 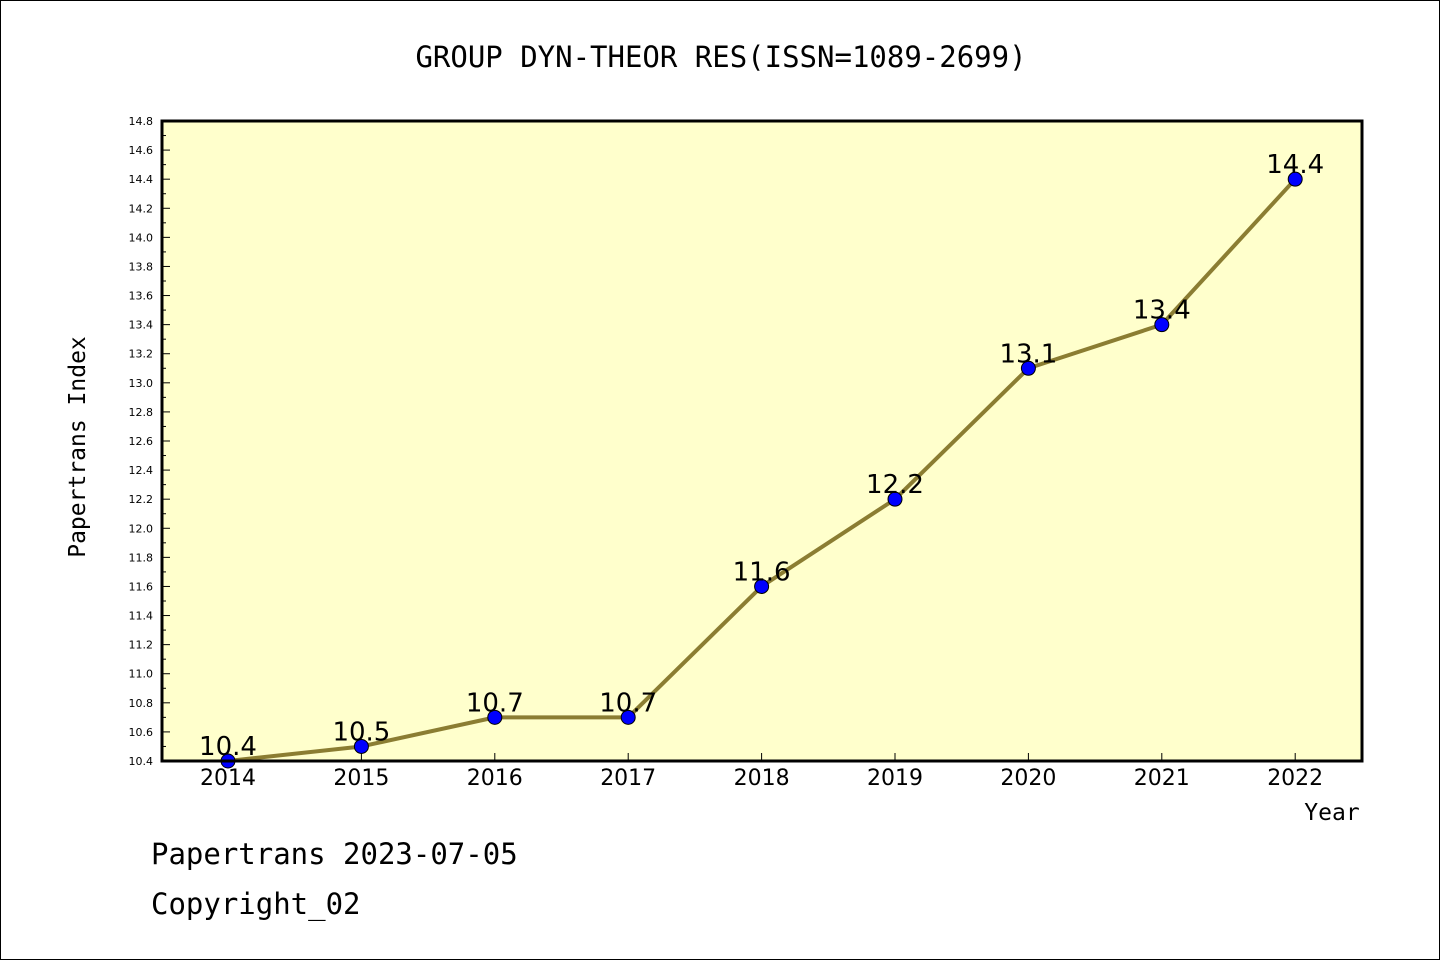 I want to click on data-label: 14.4, so click(x=1295, y=165).